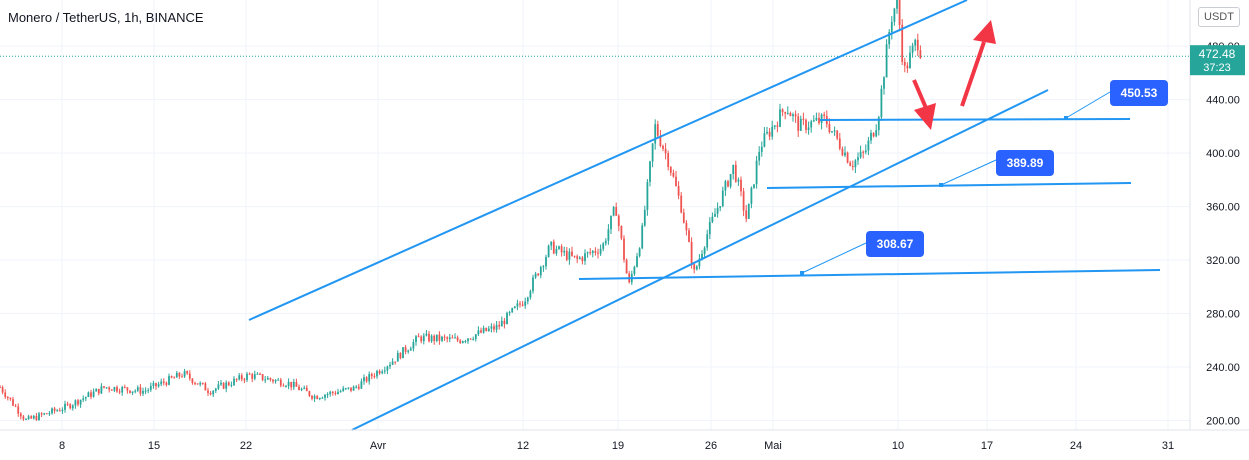 The image size is (1249, 460). I want to click on time-tick-label: Avr, so click(378, 446).